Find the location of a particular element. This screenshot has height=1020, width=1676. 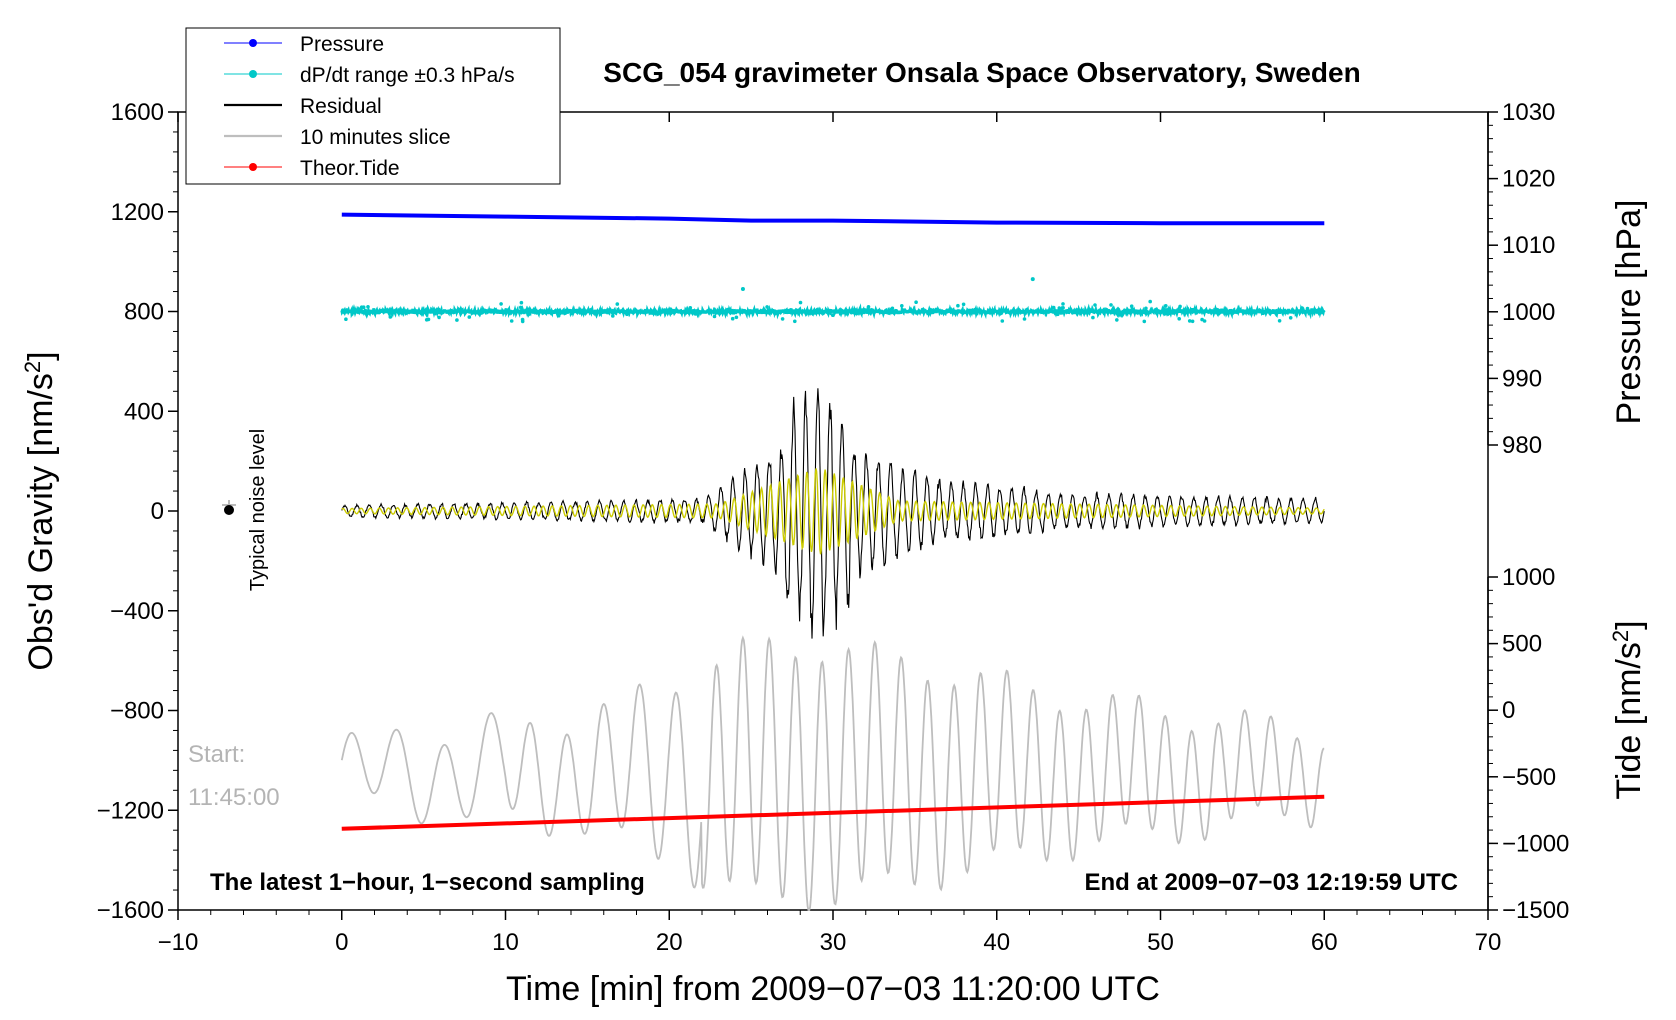

left-y-axis-title-sup: 2 is located at coordinates (32, 367).